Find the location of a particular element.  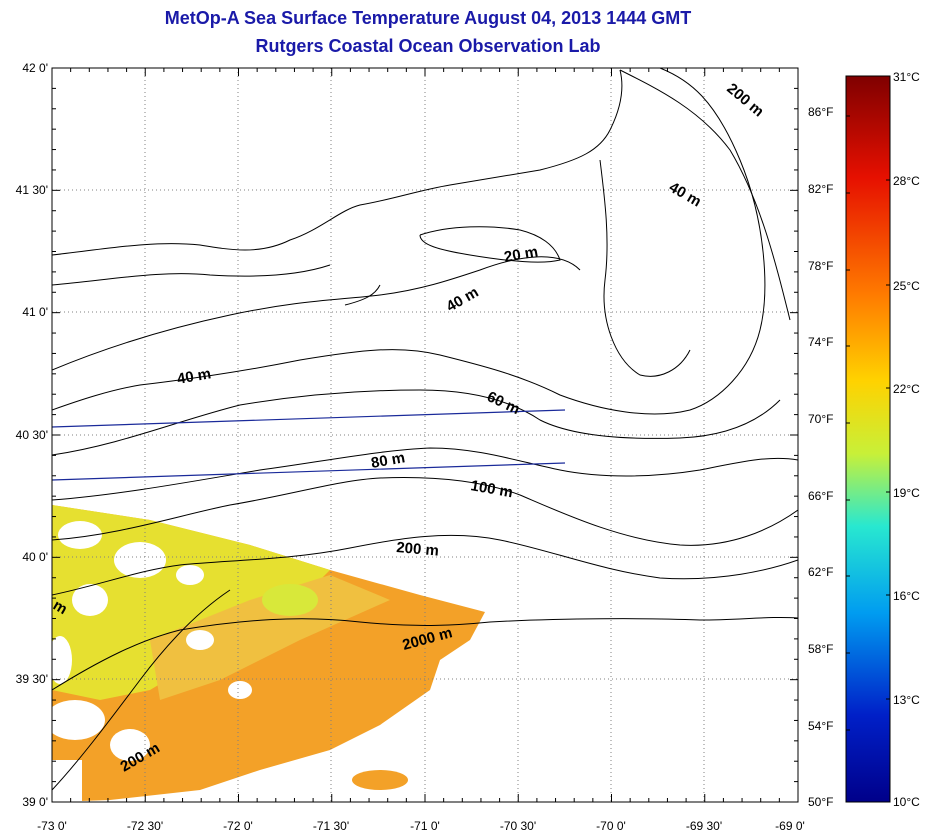

contour-200m-sw is located at coordinates (141, 690).